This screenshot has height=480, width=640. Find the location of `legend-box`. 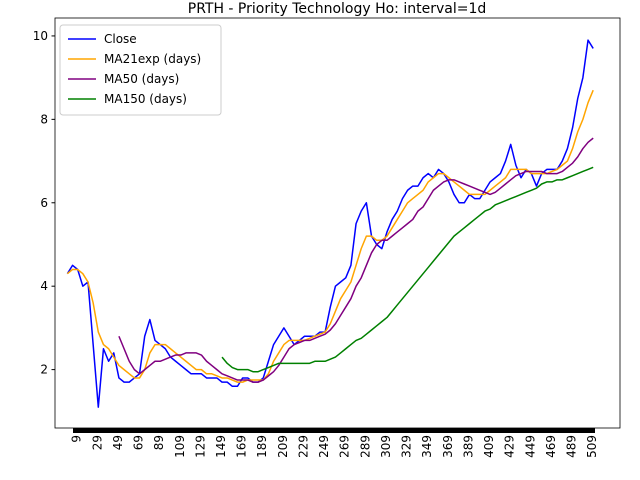

legend-box is located at coordinates (140, 70).